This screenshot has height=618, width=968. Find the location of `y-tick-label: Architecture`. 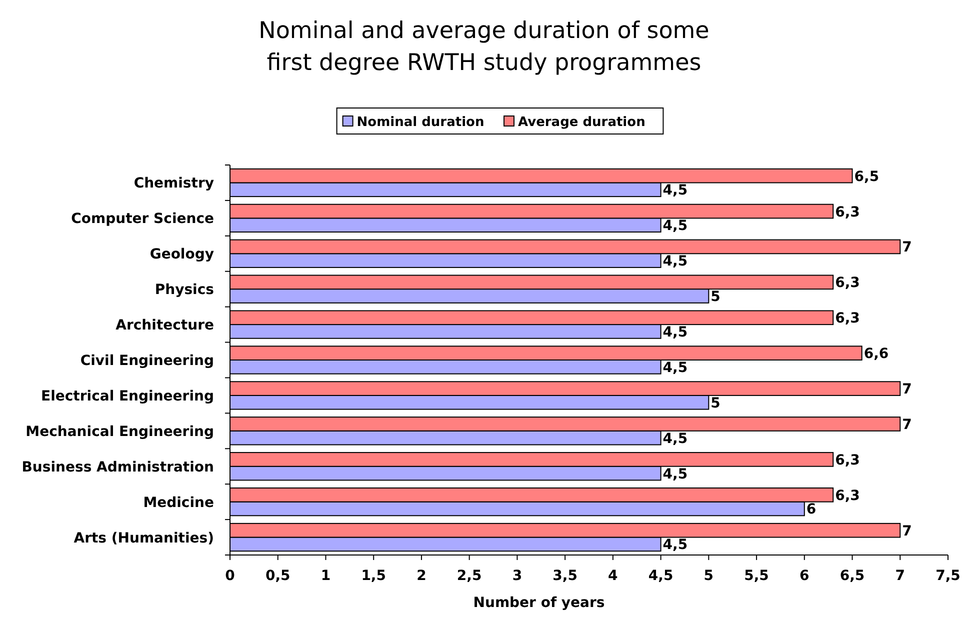

y-tick-label: Architecture is located at coordinates (165, 326).